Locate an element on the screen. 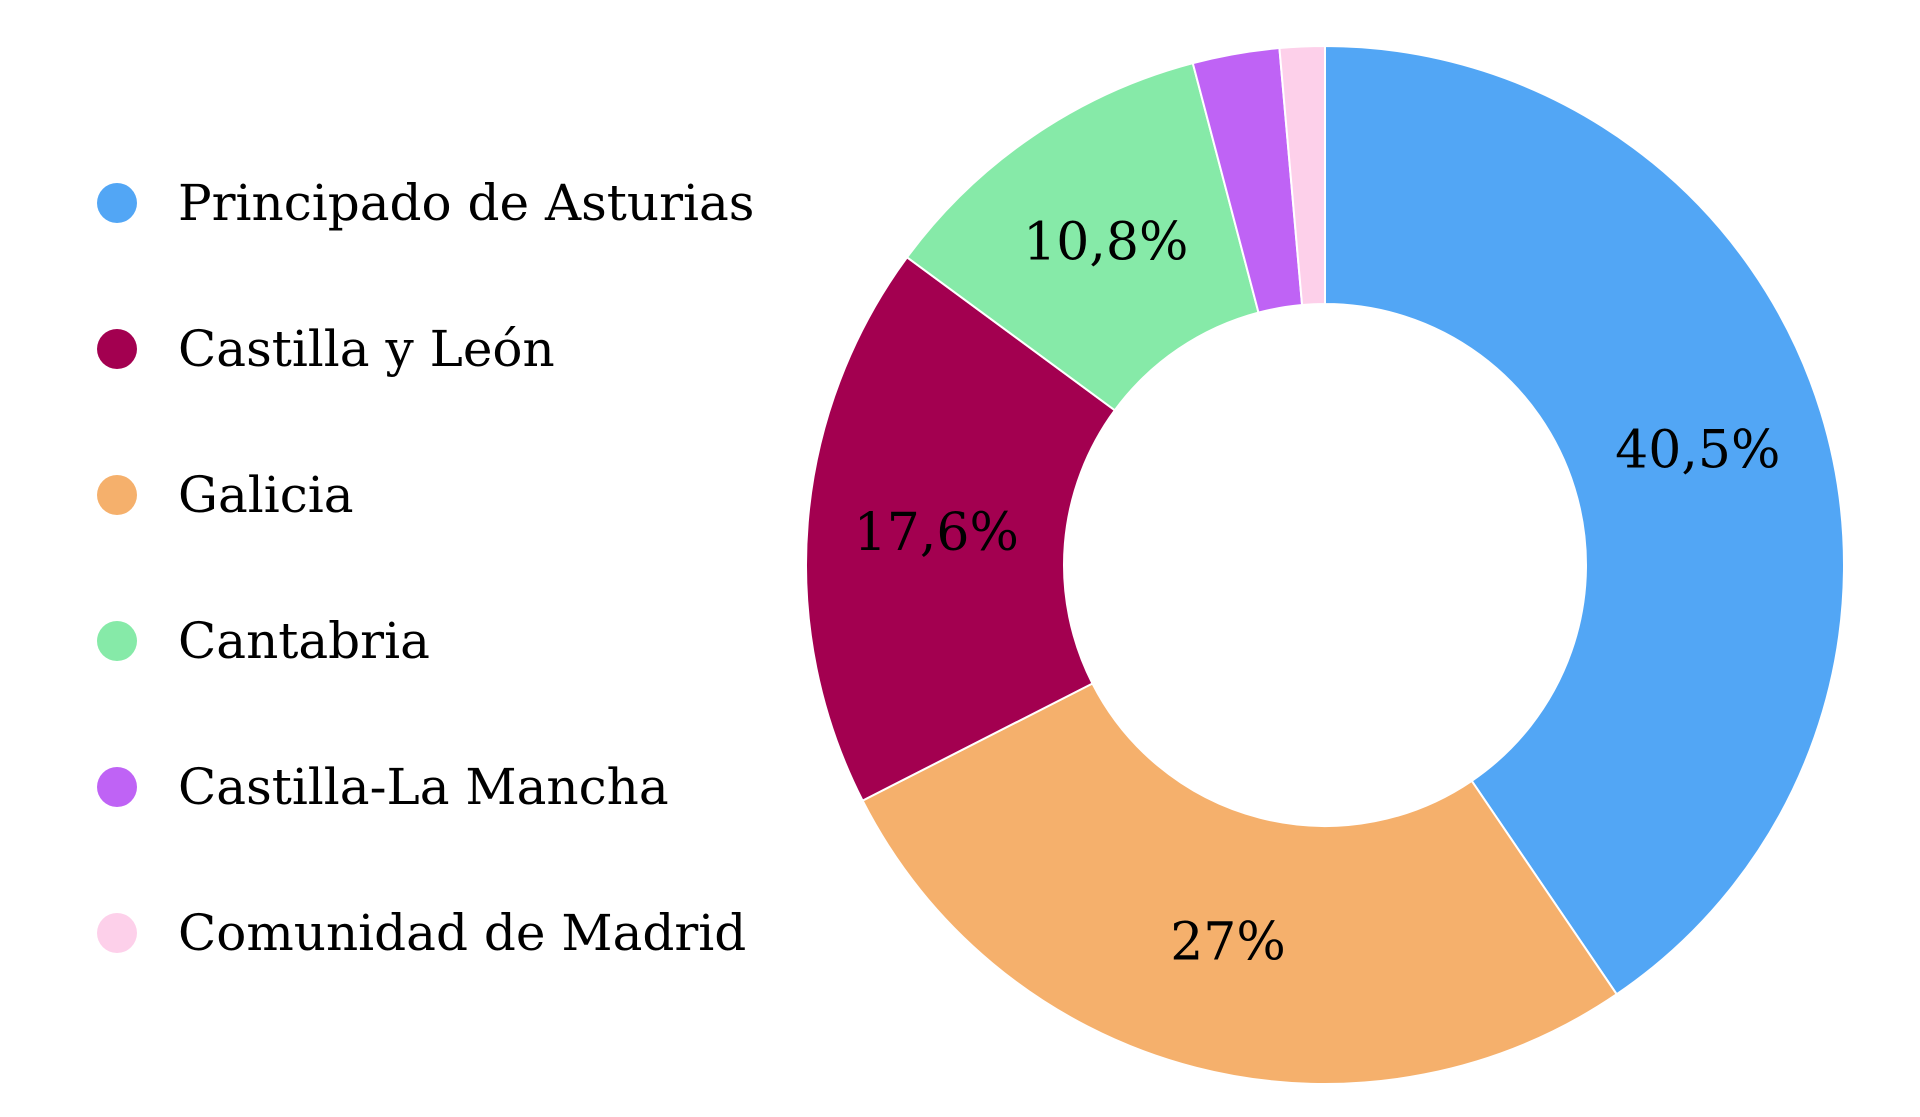 The height and width of the screenshot is (1117, 1920). legend-label-comunidad-de-madrid: Comunidad de Madrid is located at coordinates (462, 933).